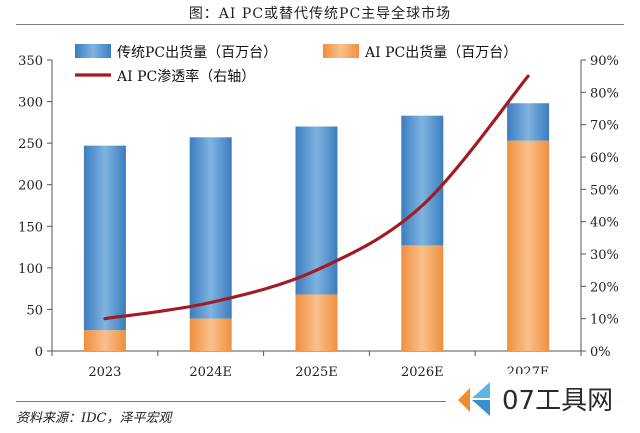 The width and height of the screenshot is (640, 433). What do you see at coordinates (604, 61) in the screenshot?
I see `y-right-tick-label: 90%` at bounding box center [604, 61].